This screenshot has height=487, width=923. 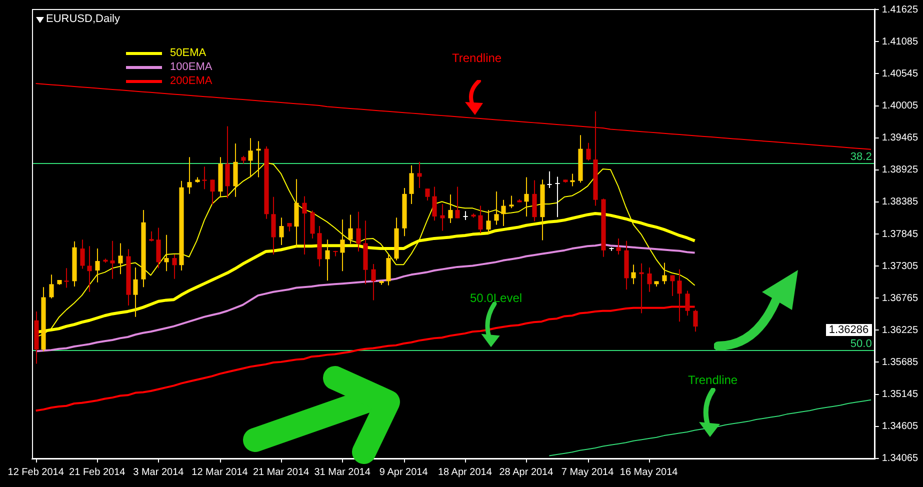 What do you see at coordinates (97, 472) in the screenshot?
I see `x-tick-label: 21 Feb 2014` at bounding box center [97, 472].